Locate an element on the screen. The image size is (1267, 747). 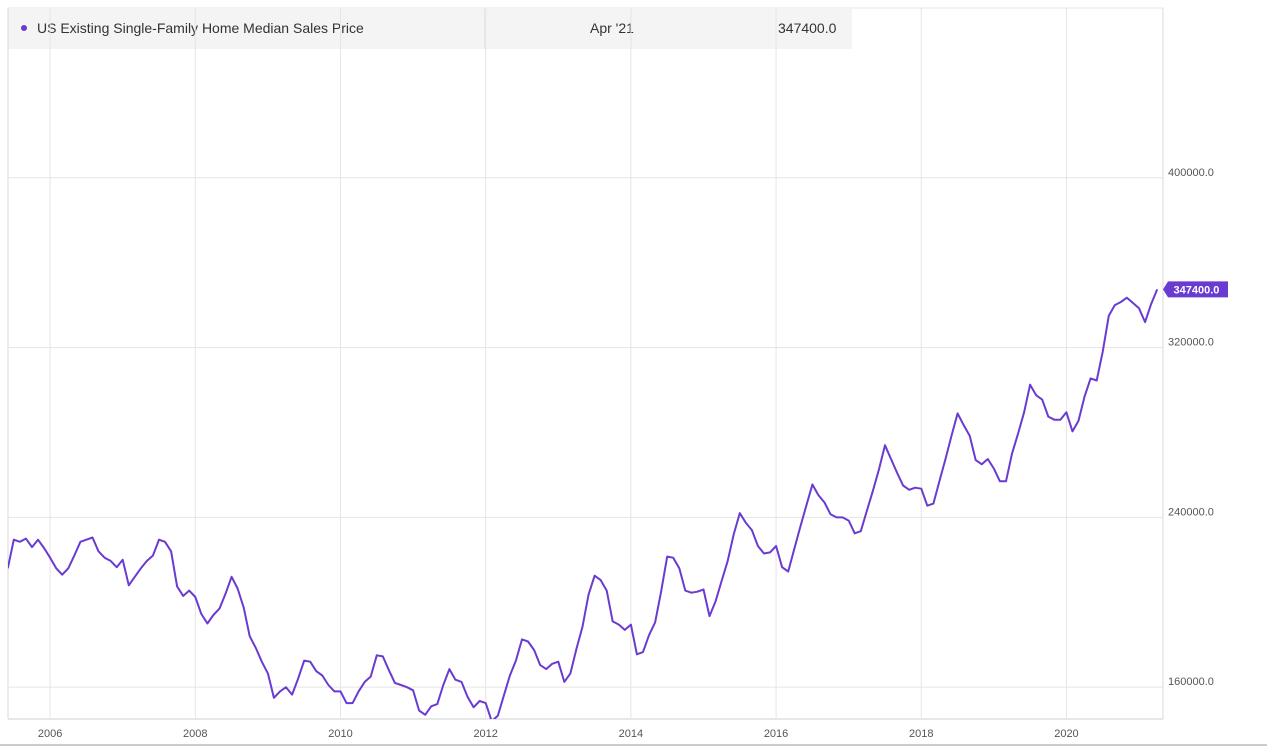
series-color-dot is located at coordinates (24, 28).